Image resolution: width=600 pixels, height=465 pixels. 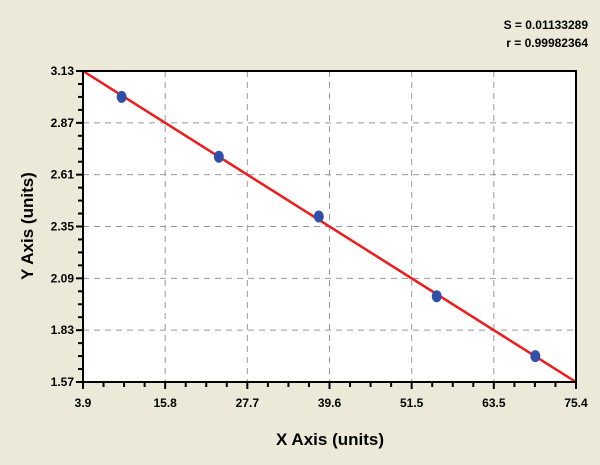 What do you see at coordinates (412, 403) in the screenshot?
I see `x-tick-label: 51.5` at bounding box center [412, 403].